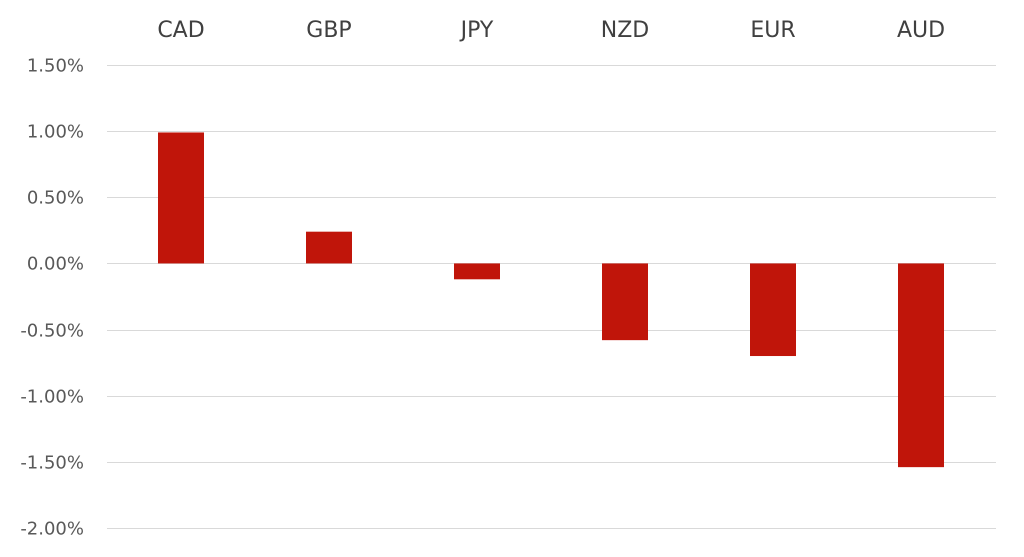 This screenshot has height=557, width=1024. Describe the element at coordinates (329, 247) in the screenshot. I see `bar-gbp` at that location.